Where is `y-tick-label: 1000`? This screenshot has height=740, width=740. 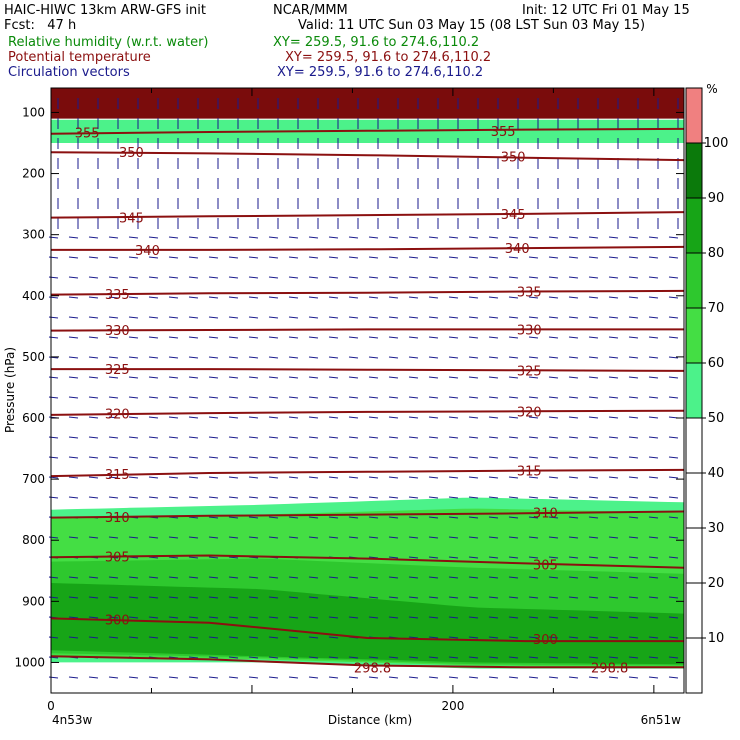
y-tick-label: 1000 is located at coordinates (29, 662).